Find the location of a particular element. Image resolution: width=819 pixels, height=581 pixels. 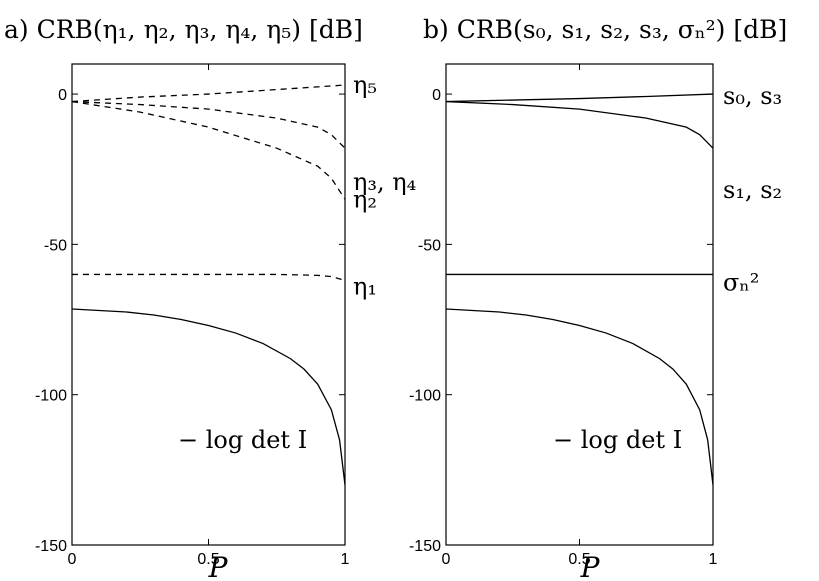

panel-b-series-annotation: − log det I is located at coordinates (617, 440).